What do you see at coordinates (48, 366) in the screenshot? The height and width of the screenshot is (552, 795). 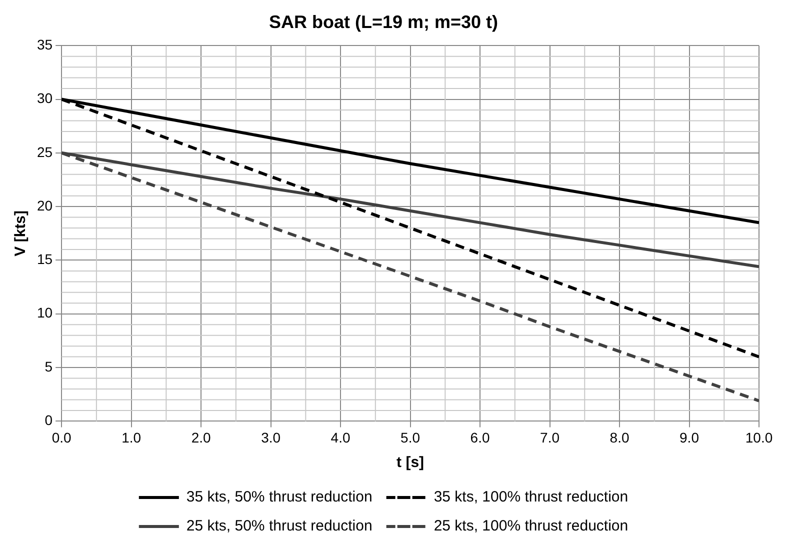 I see `y-tick-label: 5` at bounding box center [48, 366].